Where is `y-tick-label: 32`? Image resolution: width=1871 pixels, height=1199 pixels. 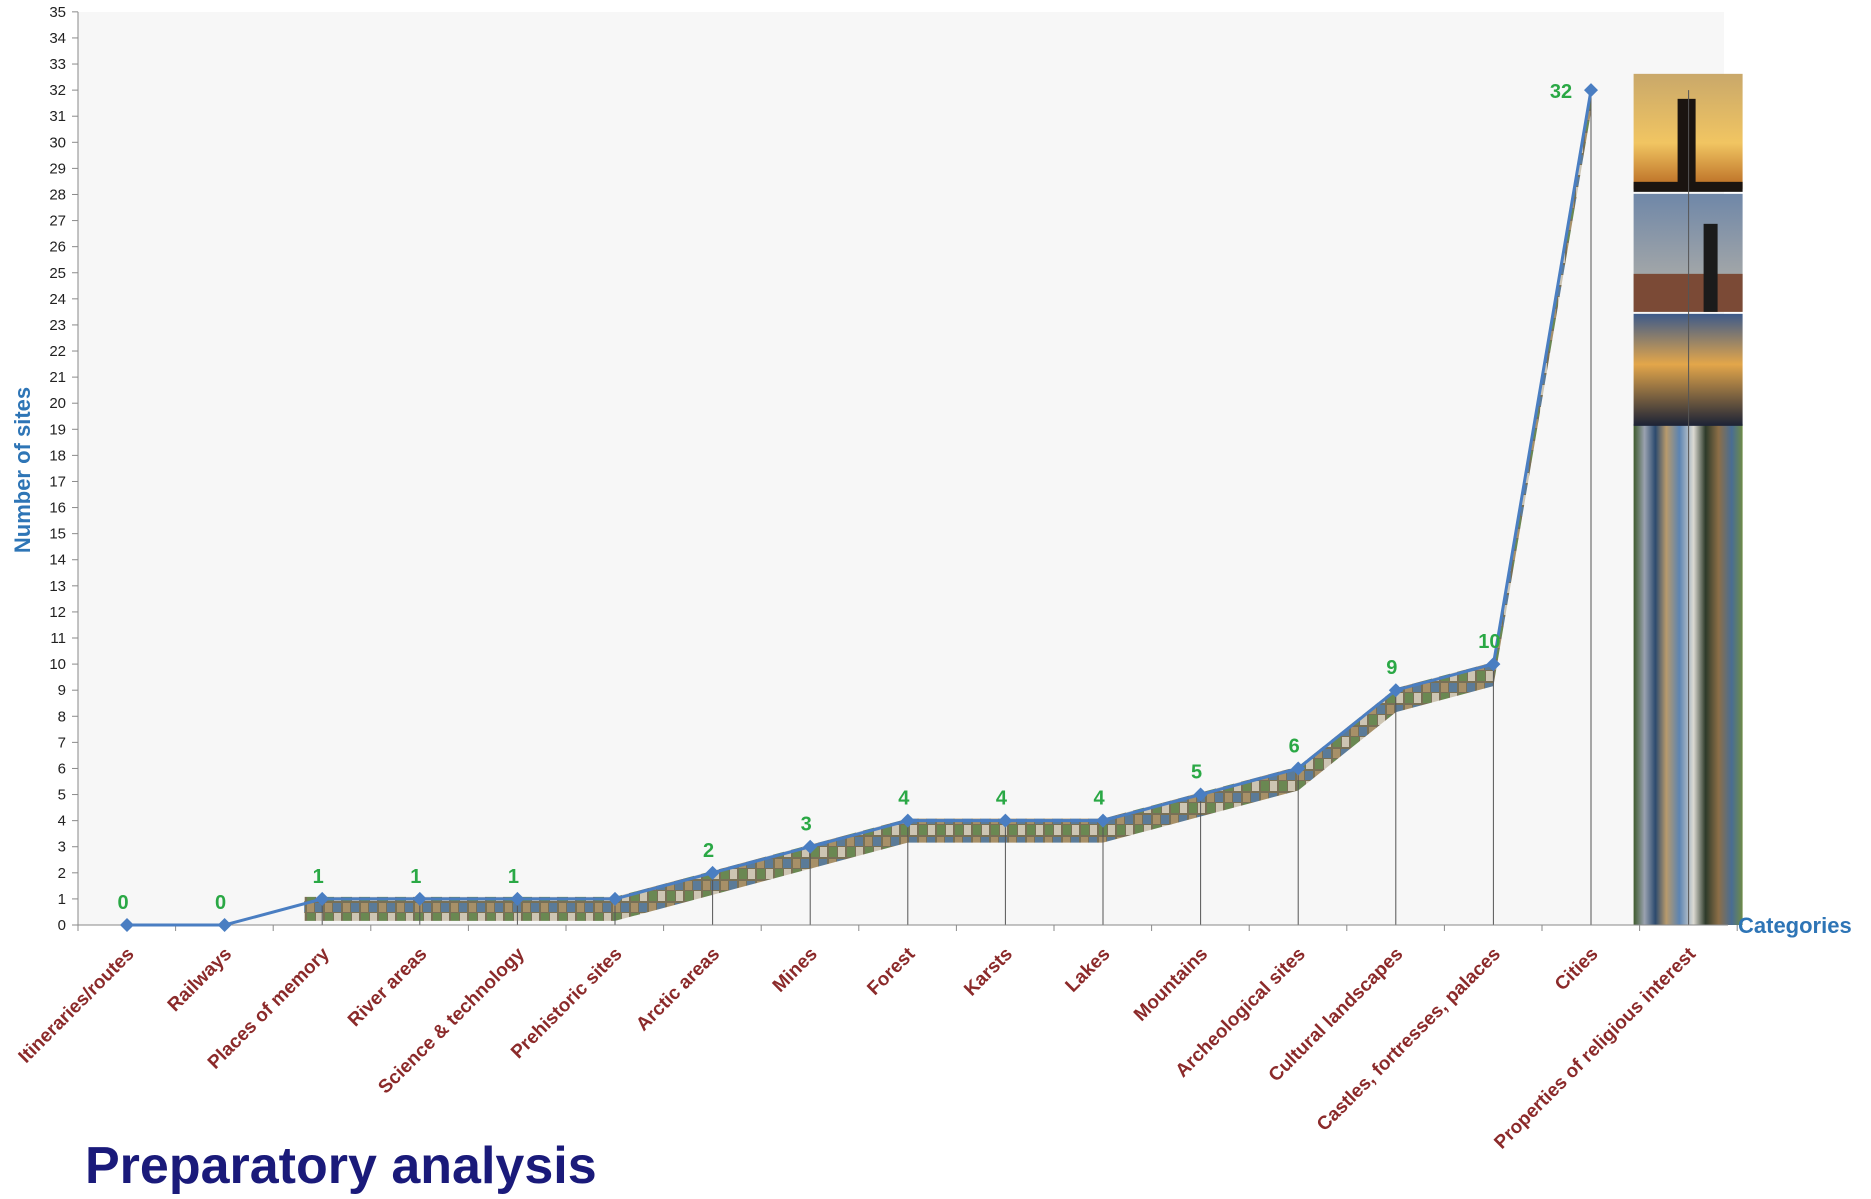 y-tick-label: 32 is located at coordinates (57, 90).